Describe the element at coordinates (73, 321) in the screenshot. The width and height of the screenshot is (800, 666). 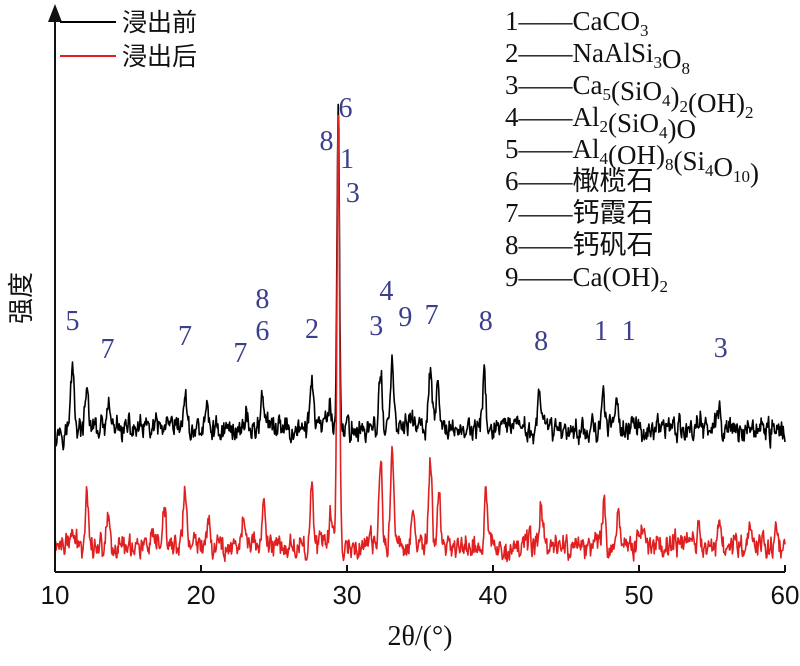
I see `peak-label: 5` at that location.